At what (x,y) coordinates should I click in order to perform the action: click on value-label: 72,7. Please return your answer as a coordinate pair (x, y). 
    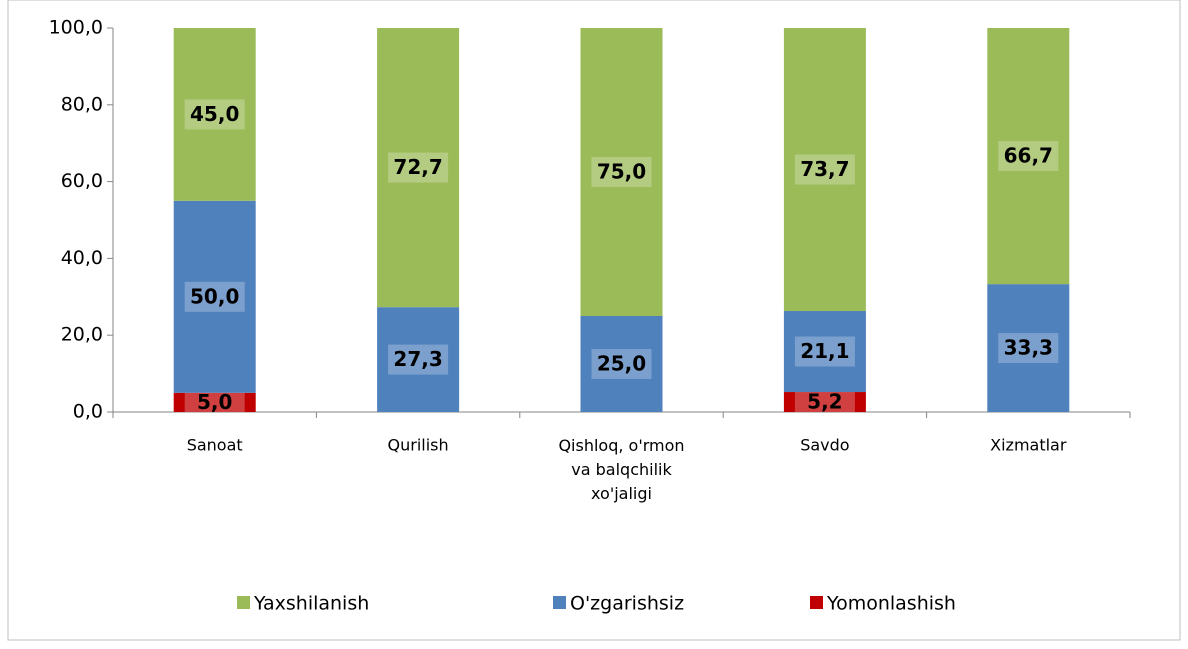
    Looking at the image, I should click on (417, 167).